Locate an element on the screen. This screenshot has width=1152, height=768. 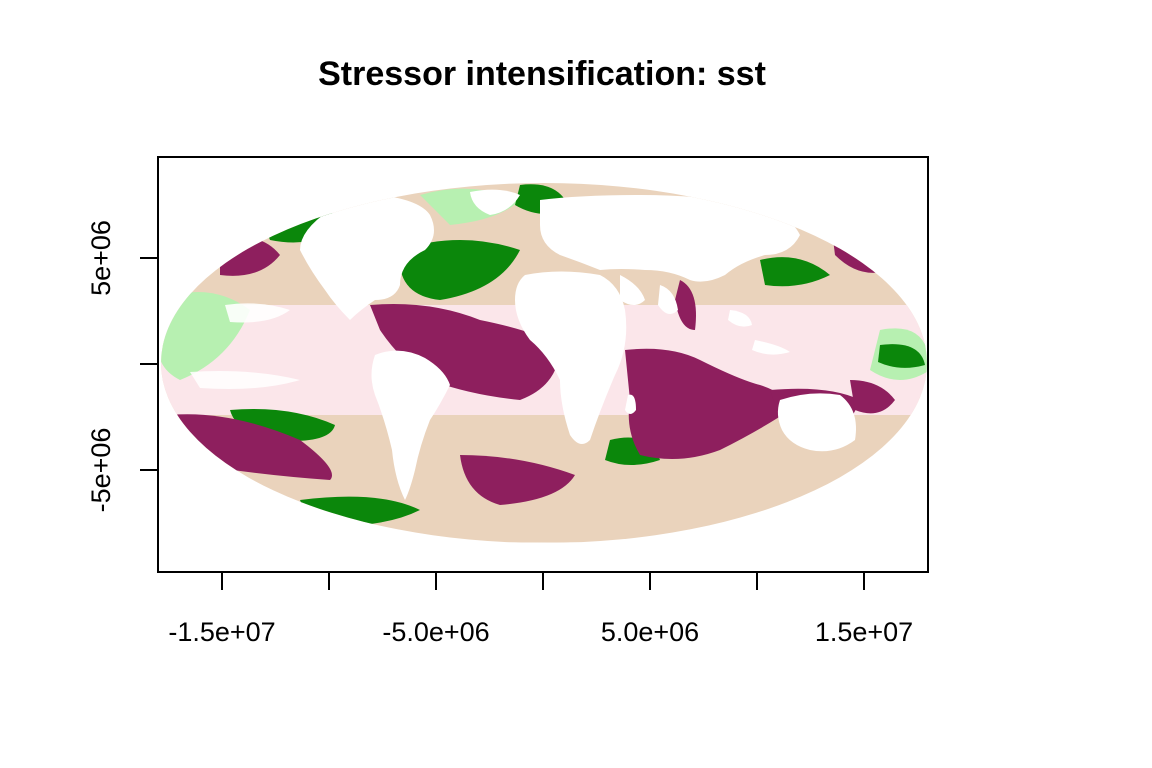
x-axis is located at coordinates (543, 581).